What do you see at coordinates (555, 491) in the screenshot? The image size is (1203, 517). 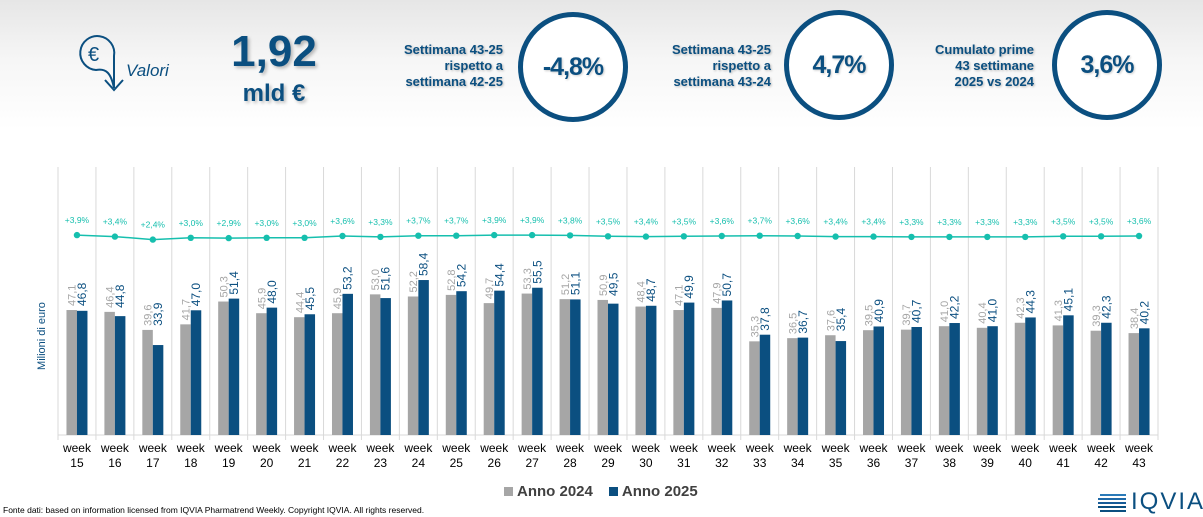 I see `legend-label: Anno 2024` at bounding box center [555, 491].